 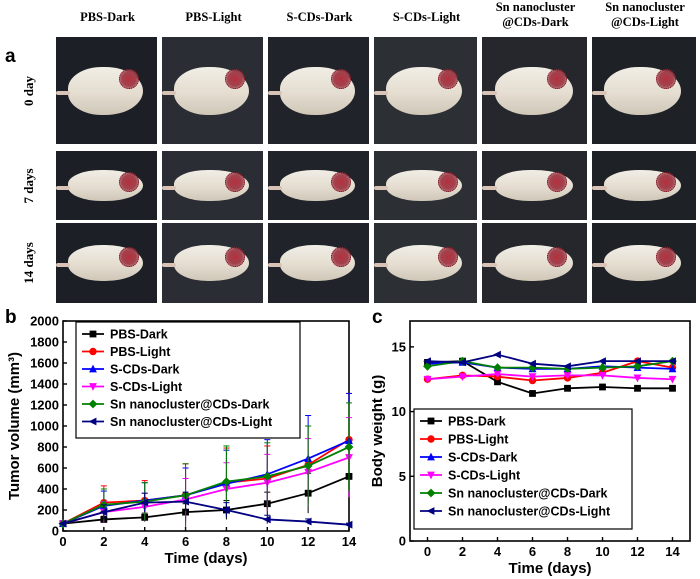 I want to click on y-tick-label: 2000, so click(x=44, y=321).